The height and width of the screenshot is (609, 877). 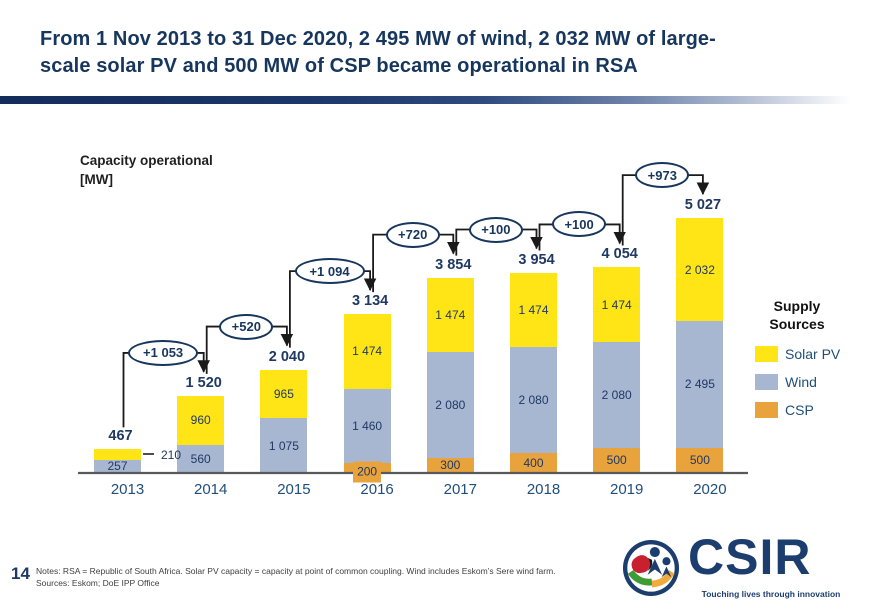 I want to click on bar-segment-2017-wind, so click(x=450, y=405).